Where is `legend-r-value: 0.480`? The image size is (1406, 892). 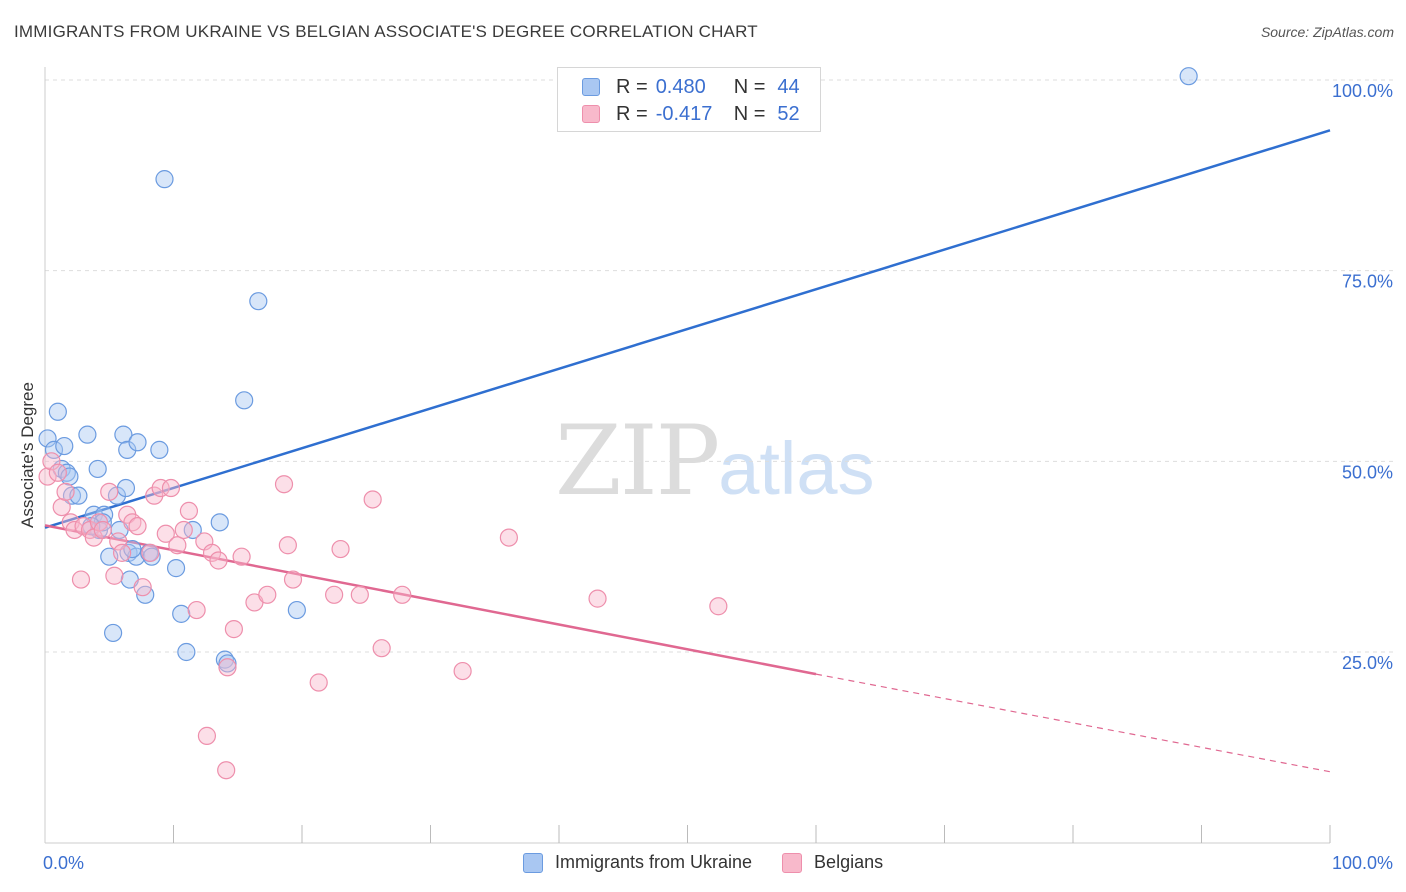
legend-r-value: 0.480 is located at coordinates (680, 86).